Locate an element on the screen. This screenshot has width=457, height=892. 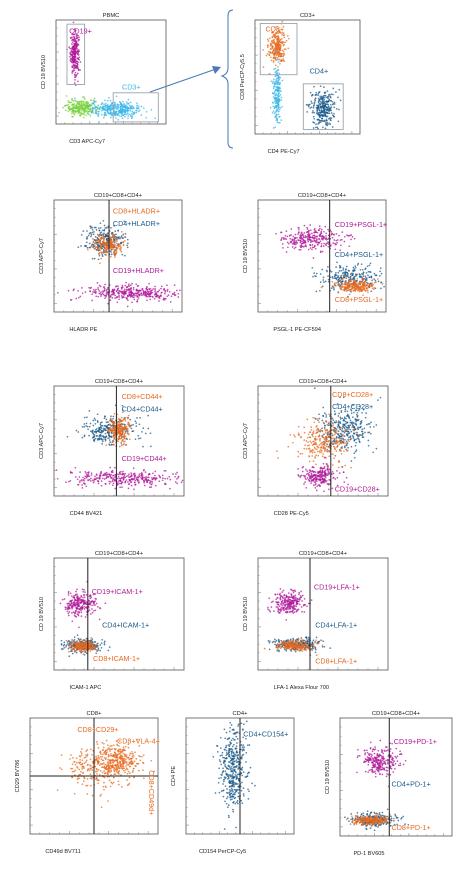
dots-p2 is located at coordinates (302, 75).